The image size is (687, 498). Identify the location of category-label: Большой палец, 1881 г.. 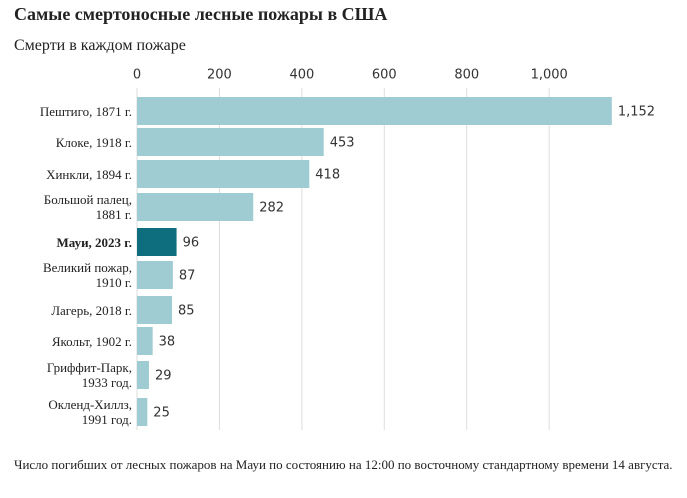
(87, 207).